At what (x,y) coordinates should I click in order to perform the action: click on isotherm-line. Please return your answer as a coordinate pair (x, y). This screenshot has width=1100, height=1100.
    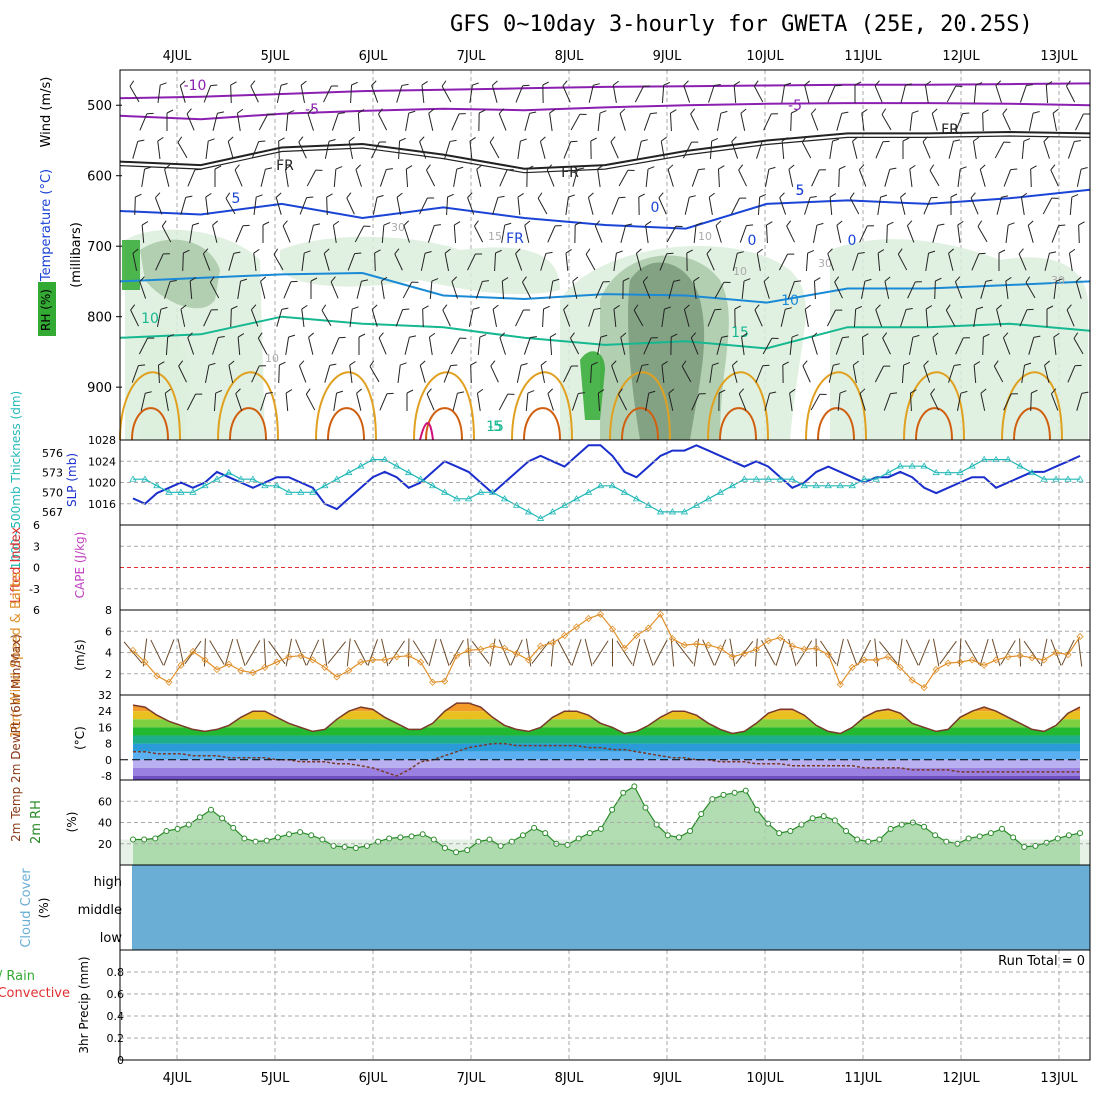
    Looking at the image, I should click on (248, 406).